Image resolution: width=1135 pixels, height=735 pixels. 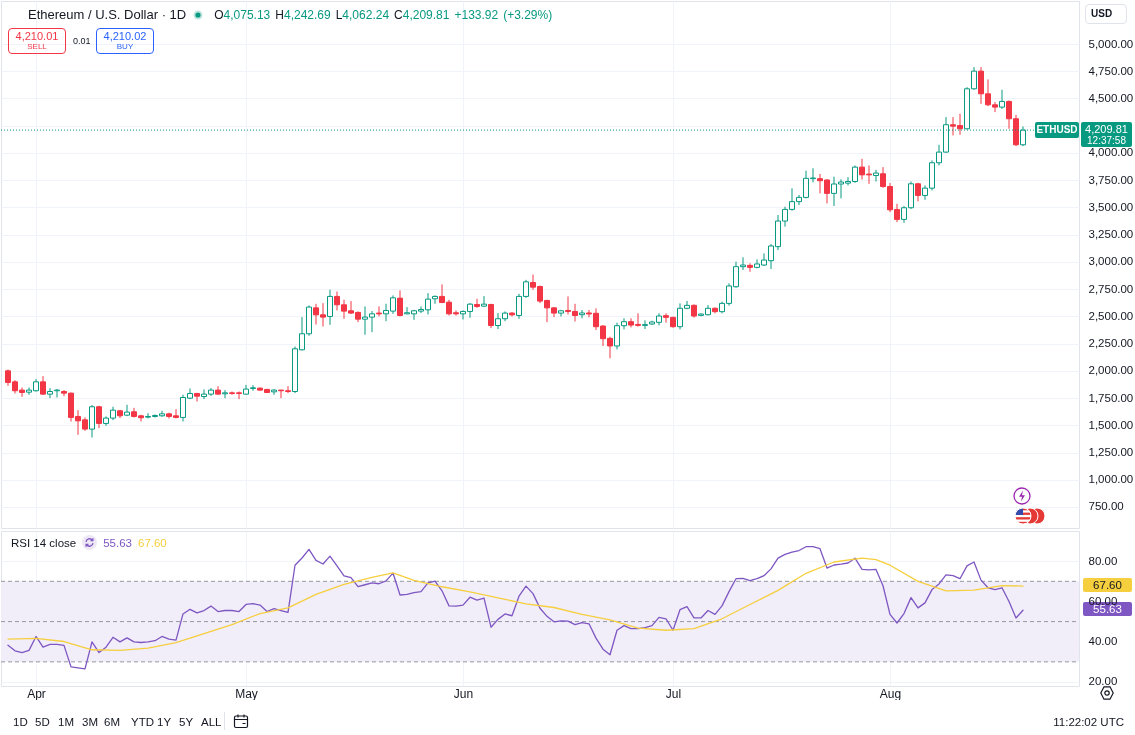 What do you see at coordinates (107, 14) in the screenshot?
I see `text: Ethereum / U.S. Dollar · 1D` at bounding box center [107, 14].